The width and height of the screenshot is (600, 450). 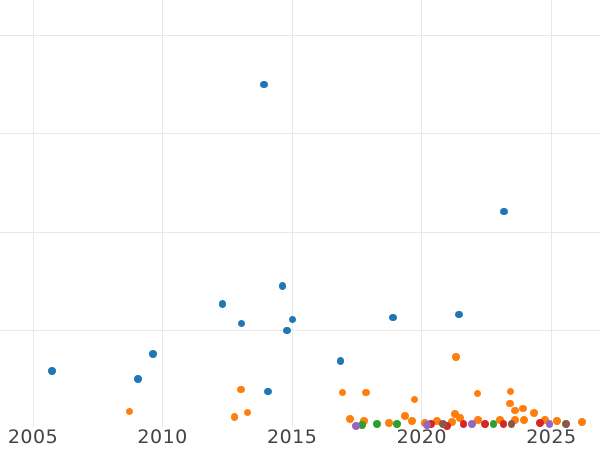 I want to click on x-tick-label: 2025, so click(x=551, y=437).